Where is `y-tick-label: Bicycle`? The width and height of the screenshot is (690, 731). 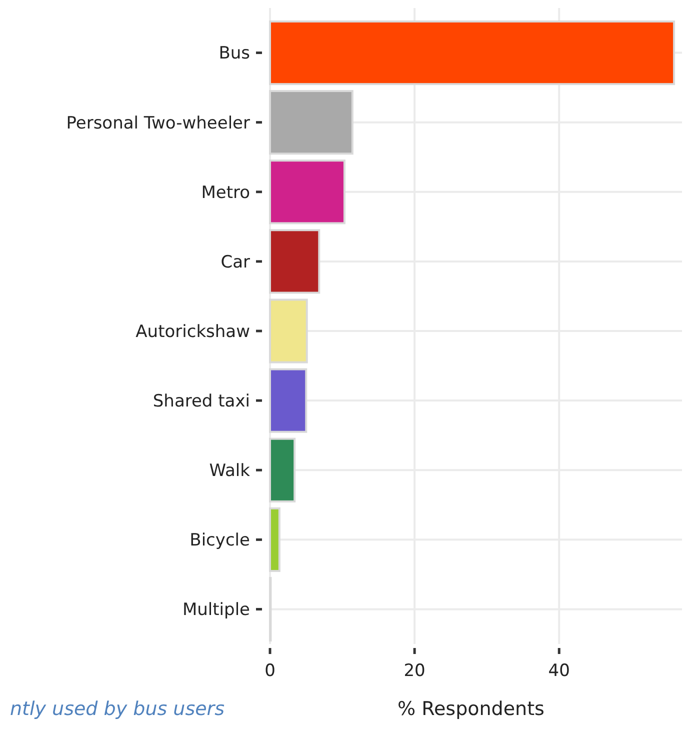 y-tick-label: Bicycle is located at coordinates (220, 540).